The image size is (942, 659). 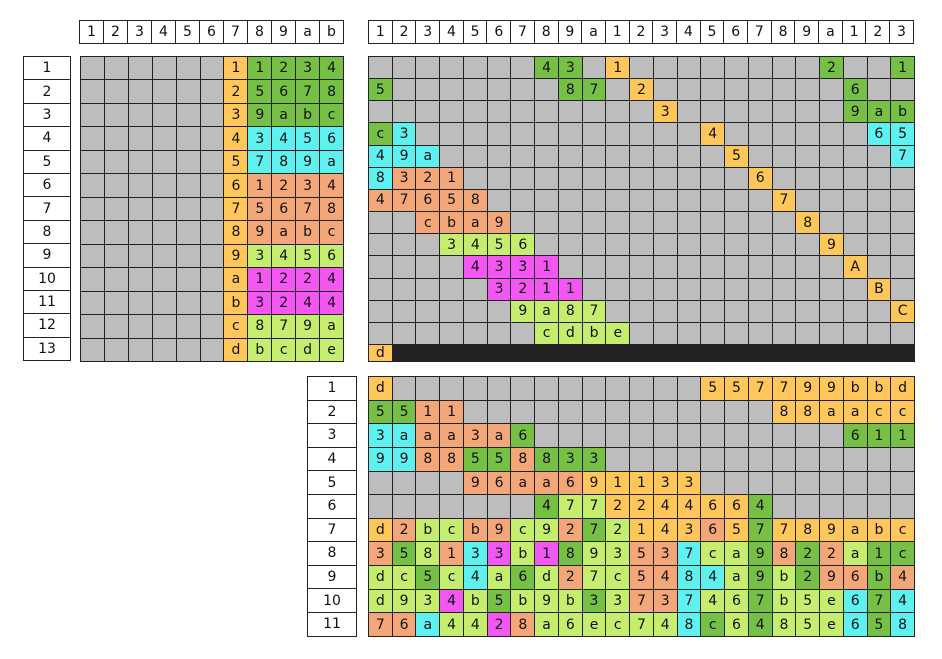 I want to click on column-header: 6, so click(x=499, y=32).